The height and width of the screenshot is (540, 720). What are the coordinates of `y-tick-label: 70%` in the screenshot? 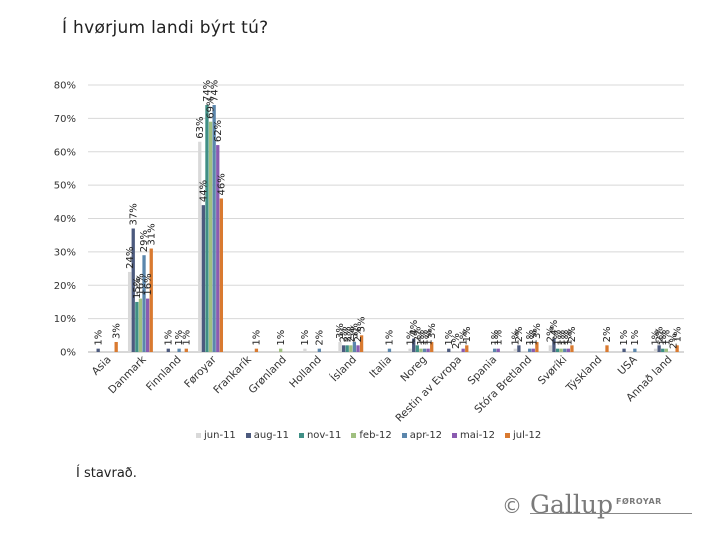 It's located at (65, 119).